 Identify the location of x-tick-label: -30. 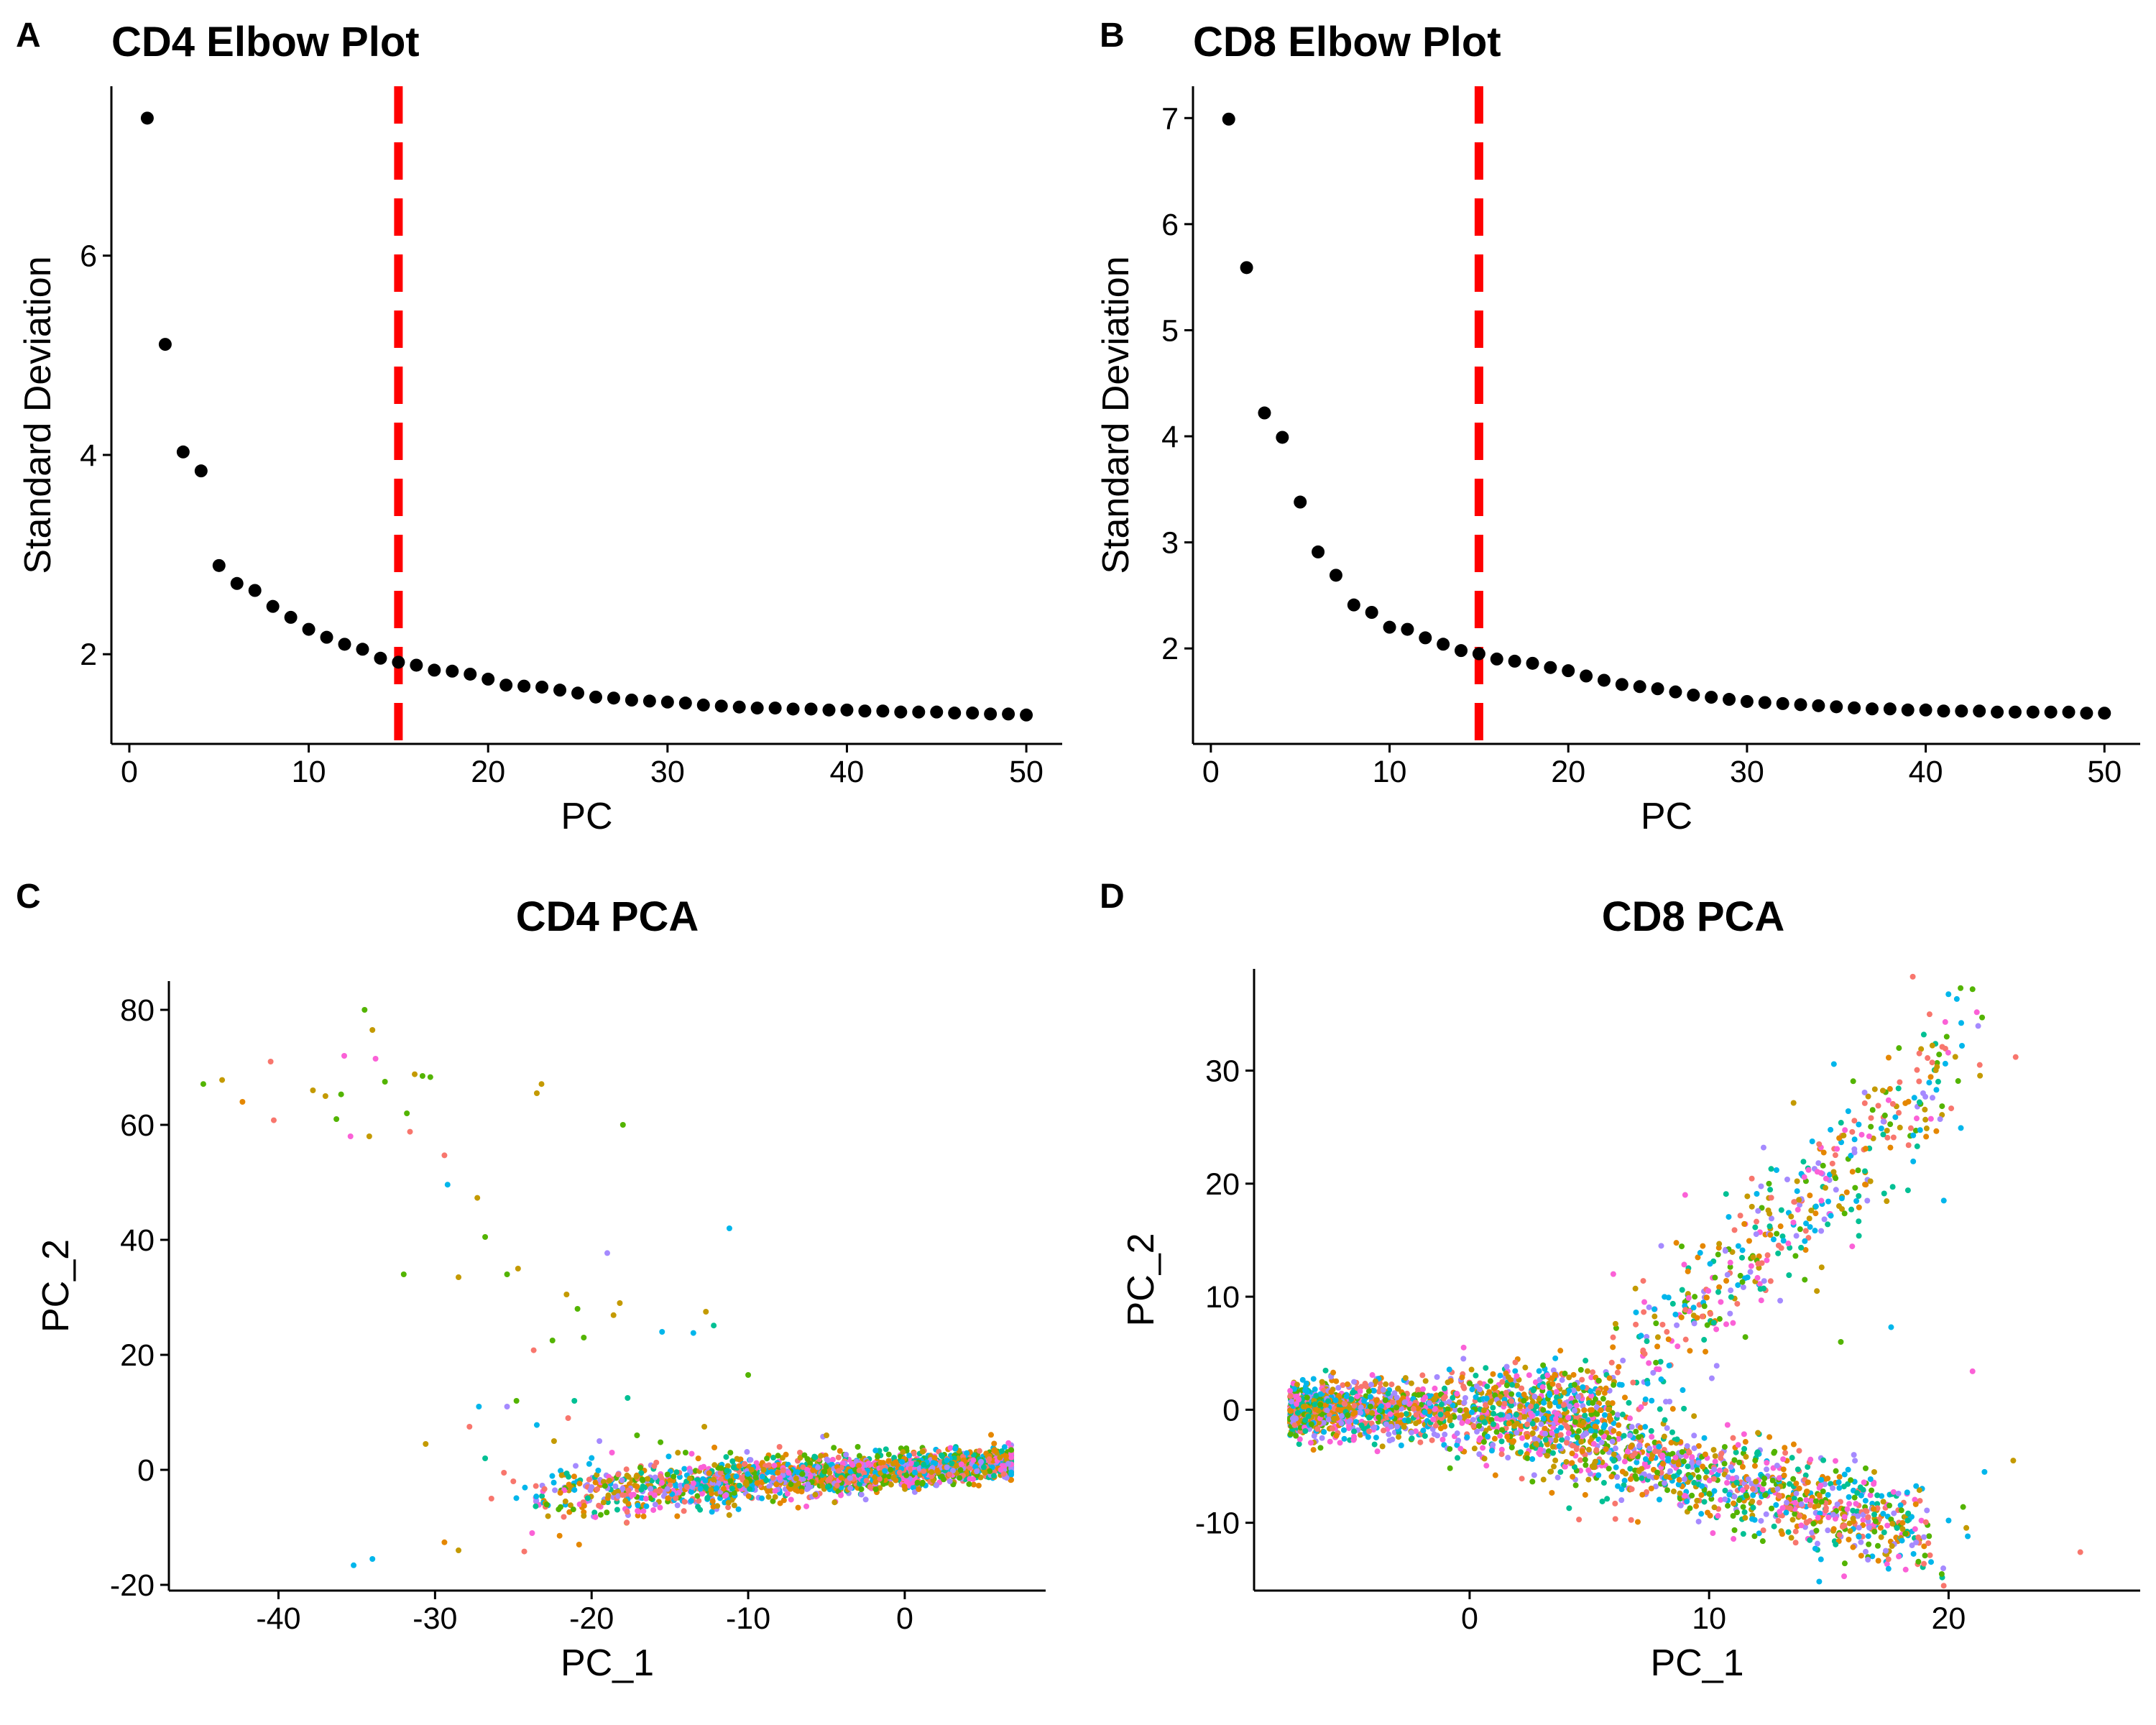
(435, 1618).